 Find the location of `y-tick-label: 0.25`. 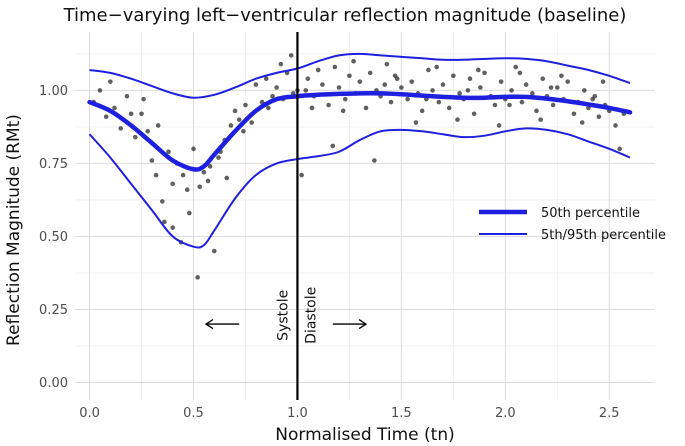

y-tick-label: 0.25 is located at coordinates (53, 310).